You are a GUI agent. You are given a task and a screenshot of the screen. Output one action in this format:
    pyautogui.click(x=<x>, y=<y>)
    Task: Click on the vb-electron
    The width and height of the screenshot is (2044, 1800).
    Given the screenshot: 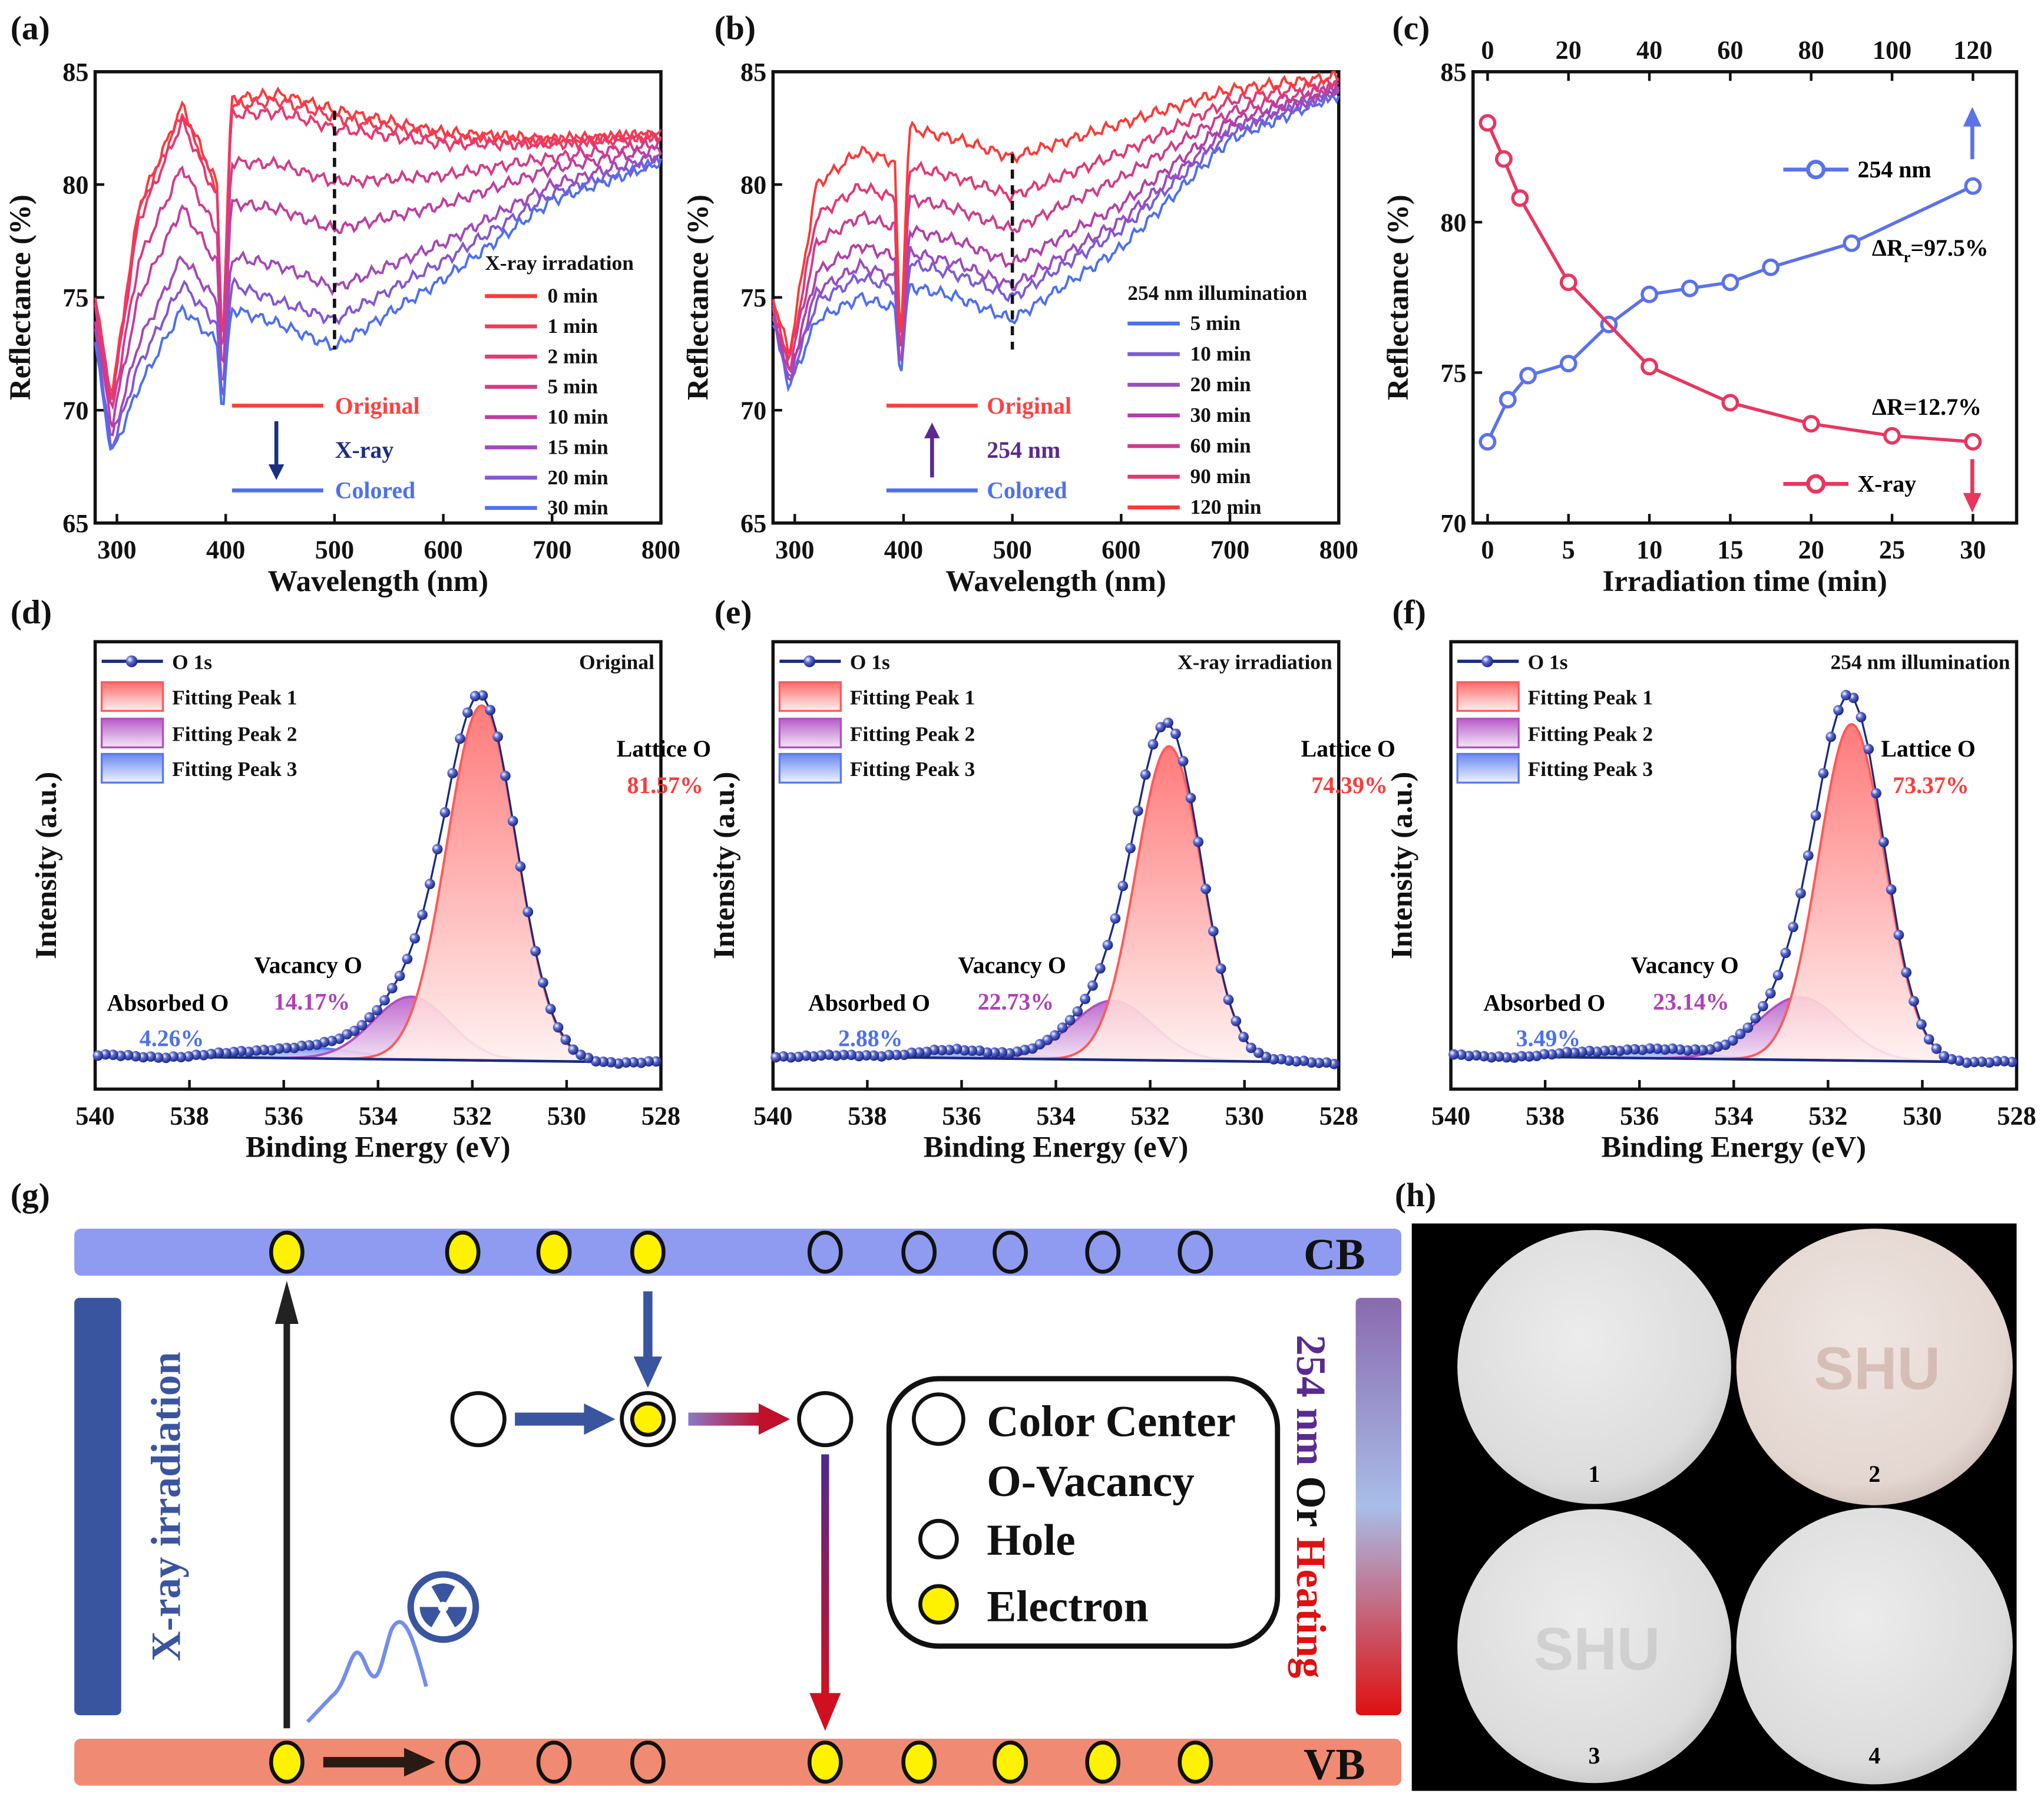 What is the action you would take?
    pyautogui.click(x=287, y=1762)
    